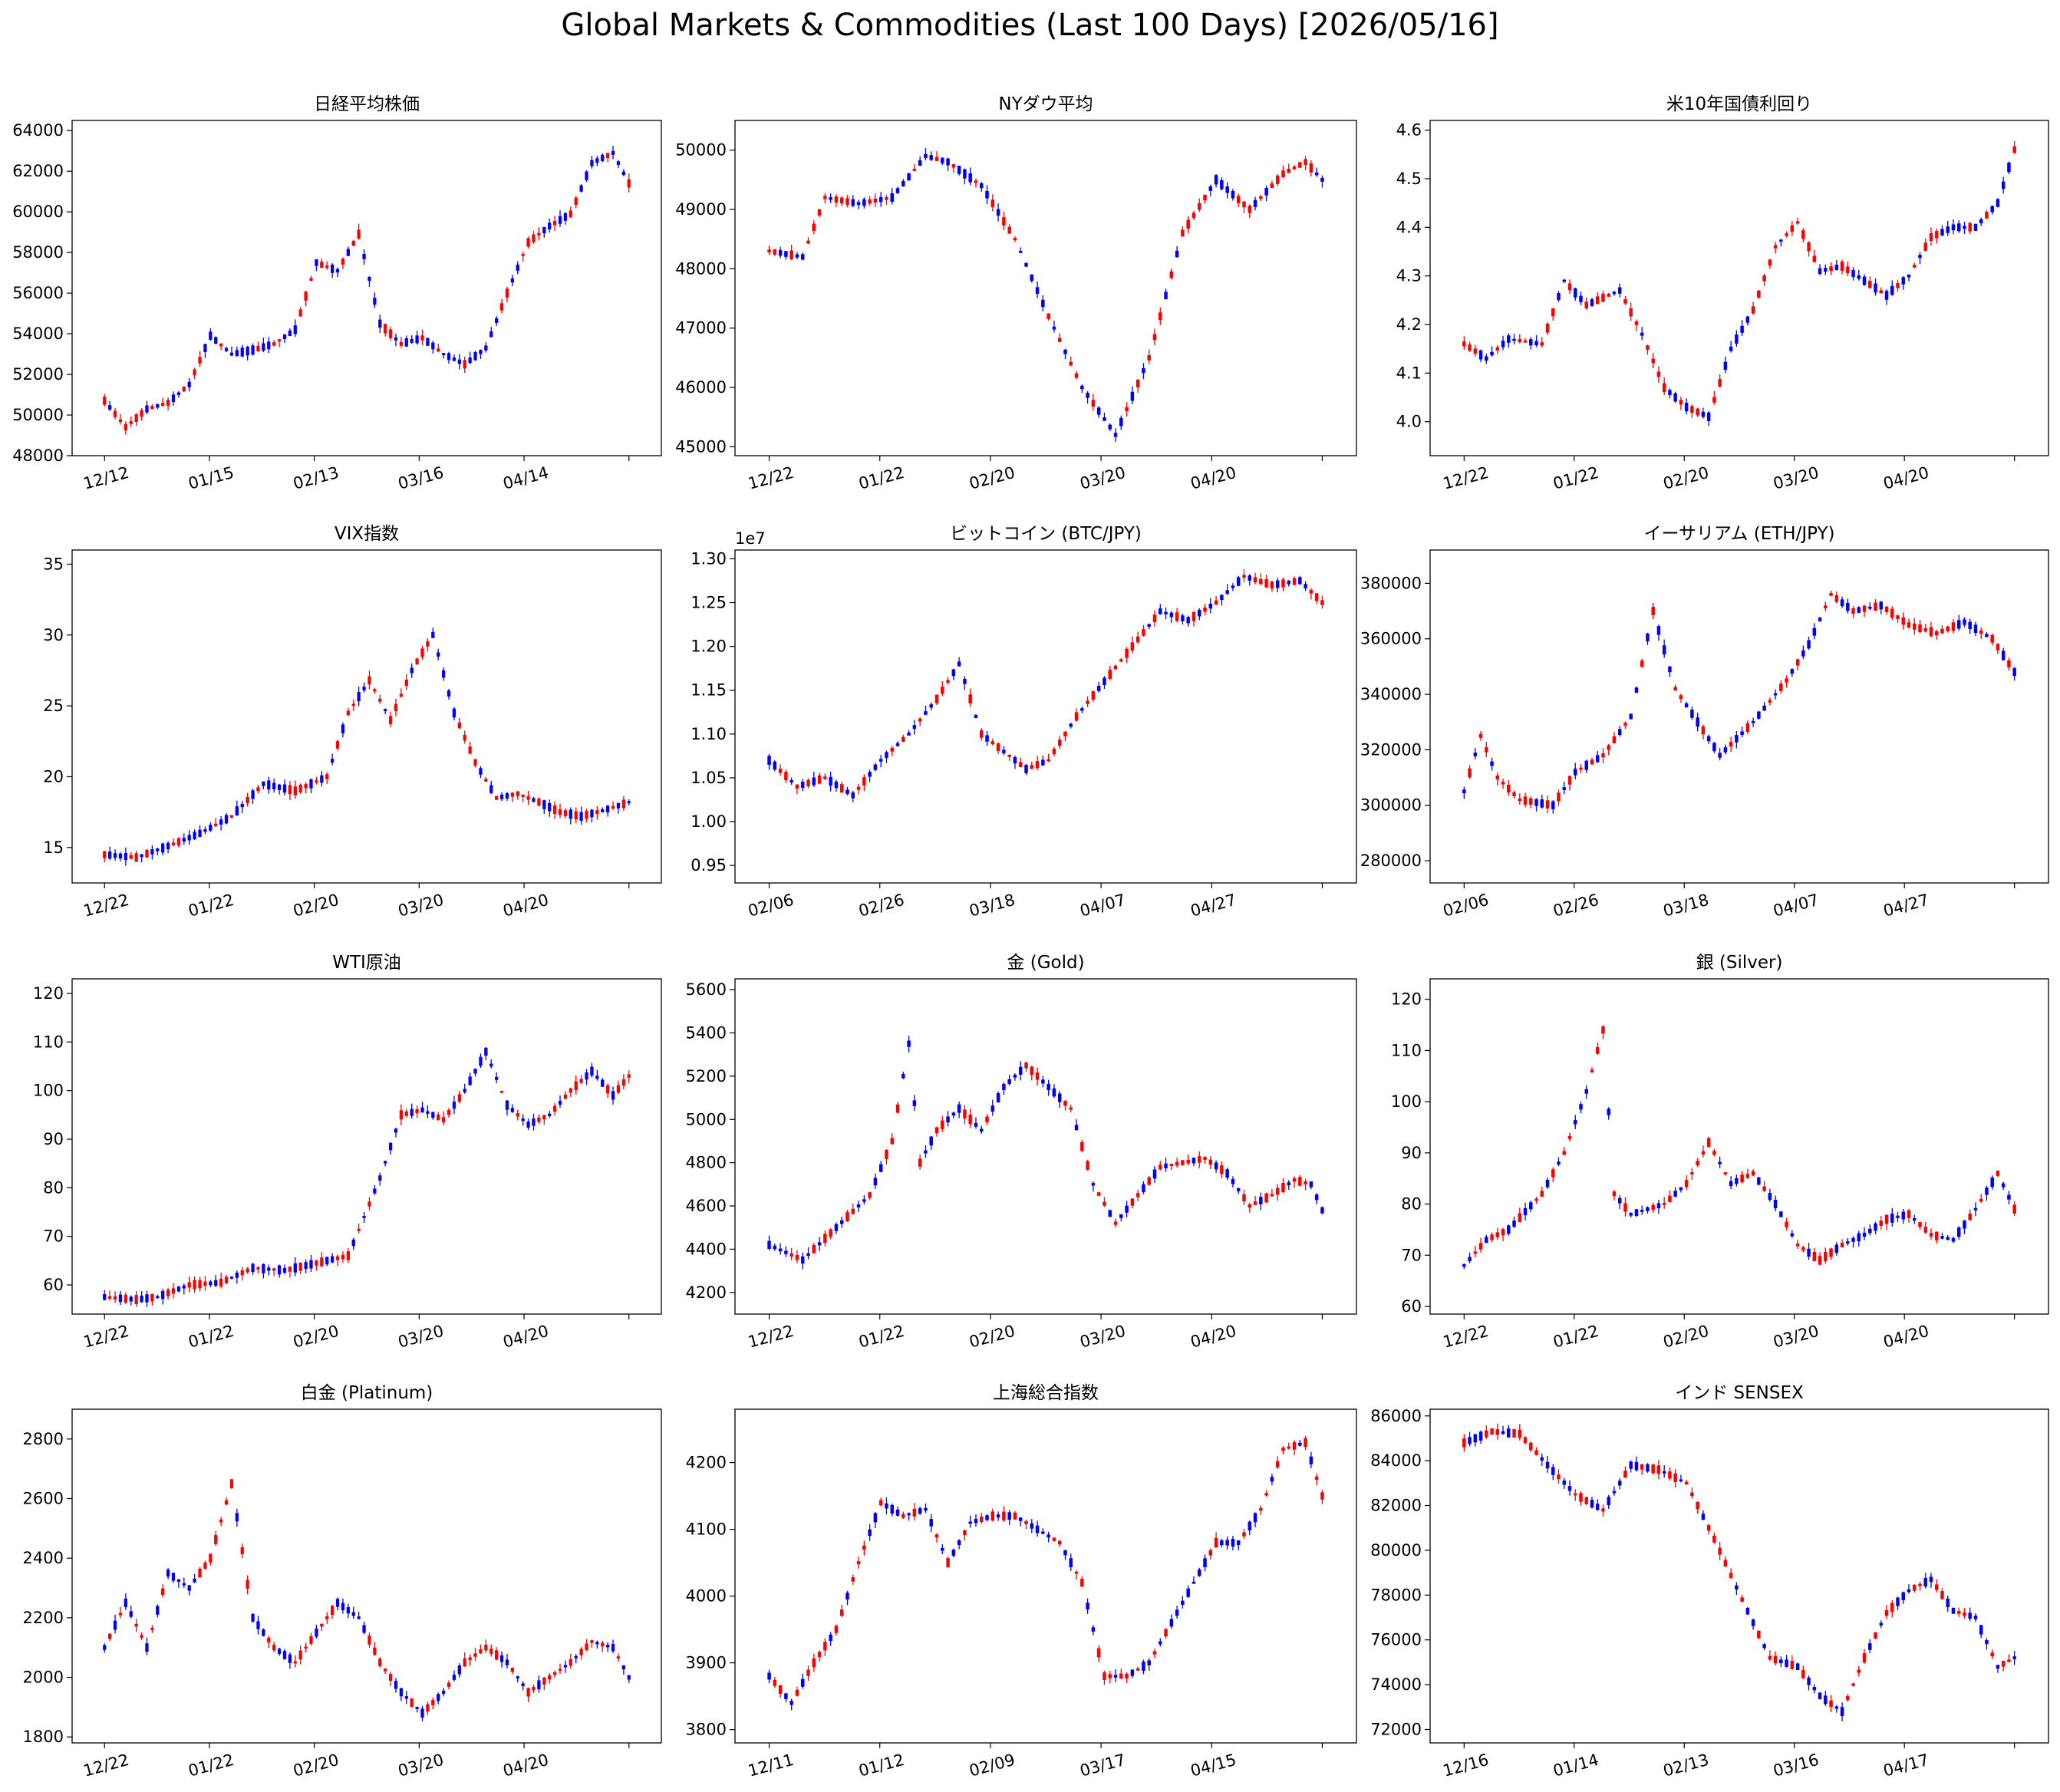 Image resolution: width=2060 pixels, height=1792 pixels. Describe the element at coordinates (706, 1463) in the screenshot. I see `y-tick-label: 4200` at that location.